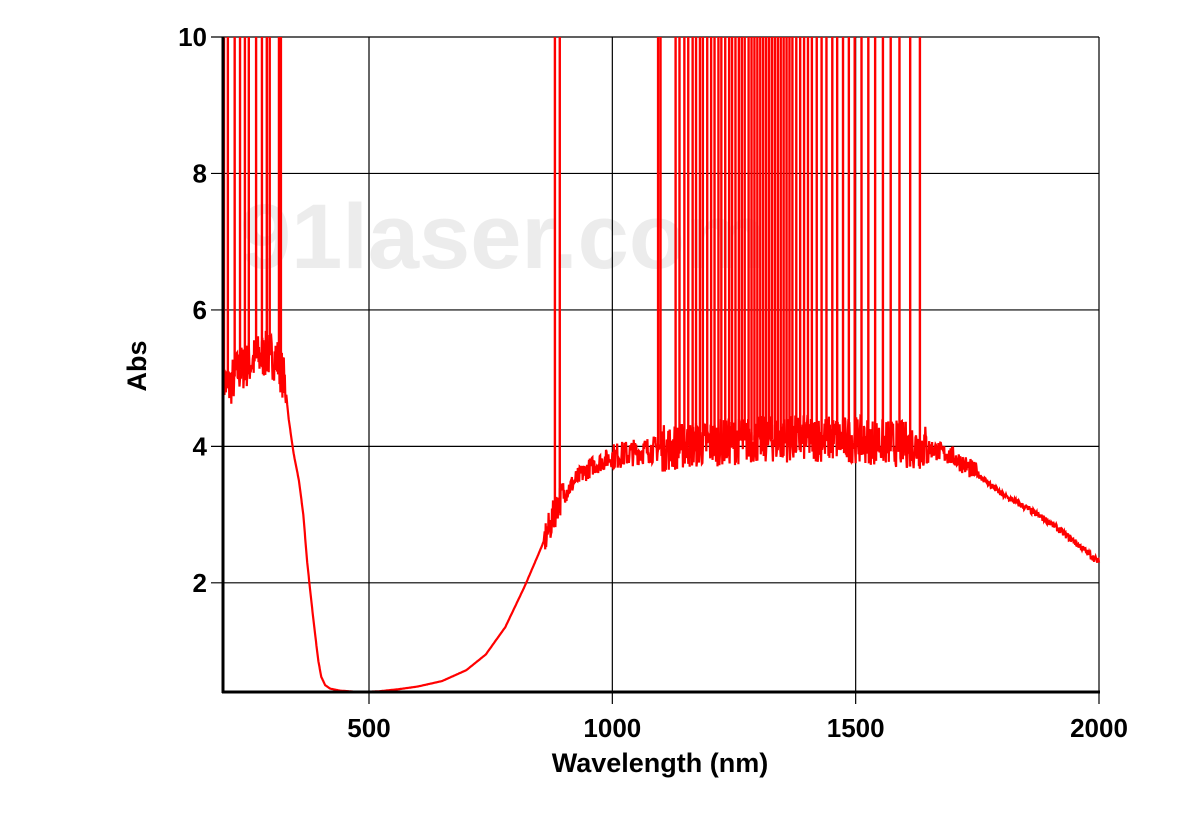  What do you see at coordinates (192, 37) in the screenshot?
I see `y-tick-label: 10` at bounding box center [192, 37].